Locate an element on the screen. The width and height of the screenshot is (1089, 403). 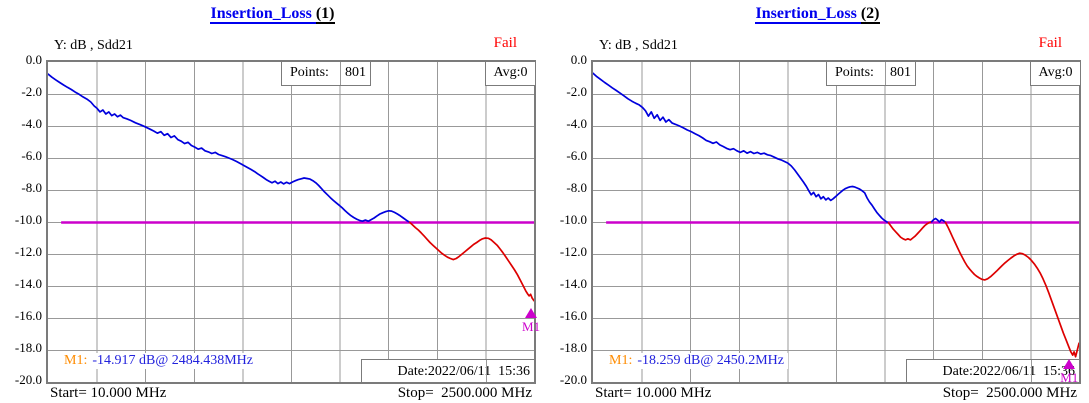
chart-title: Insertion_Loss (1) is located at coordinates (272, 14).